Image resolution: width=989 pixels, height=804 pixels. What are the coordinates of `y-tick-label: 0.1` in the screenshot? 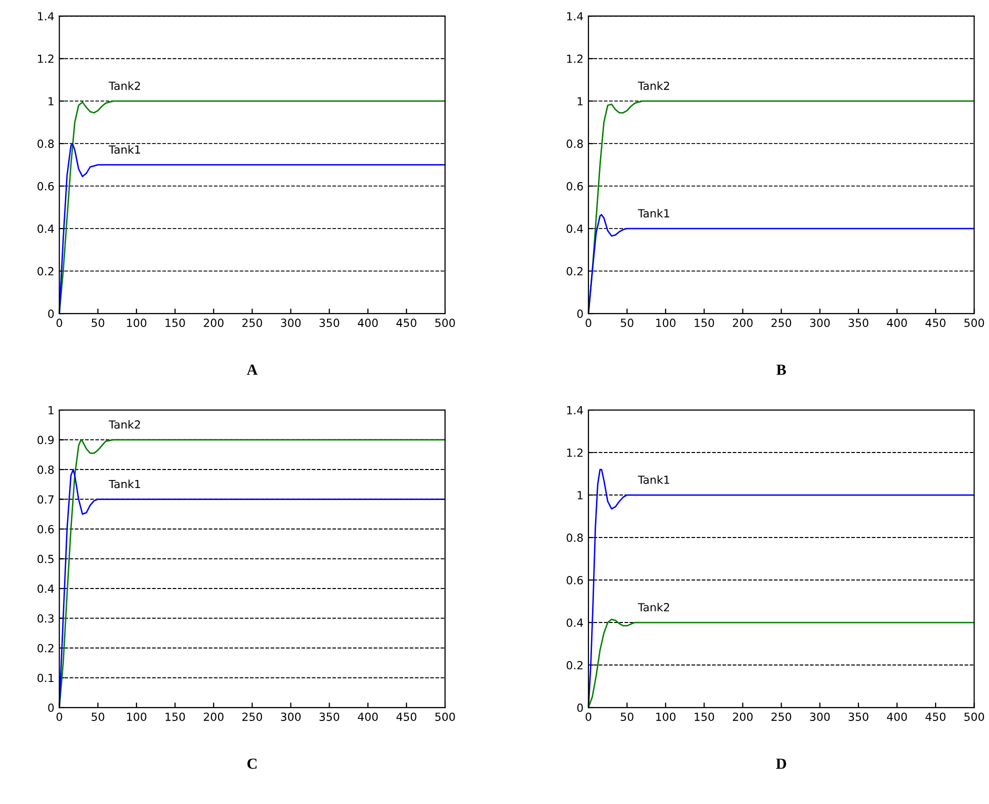 It's located at (46, 678).